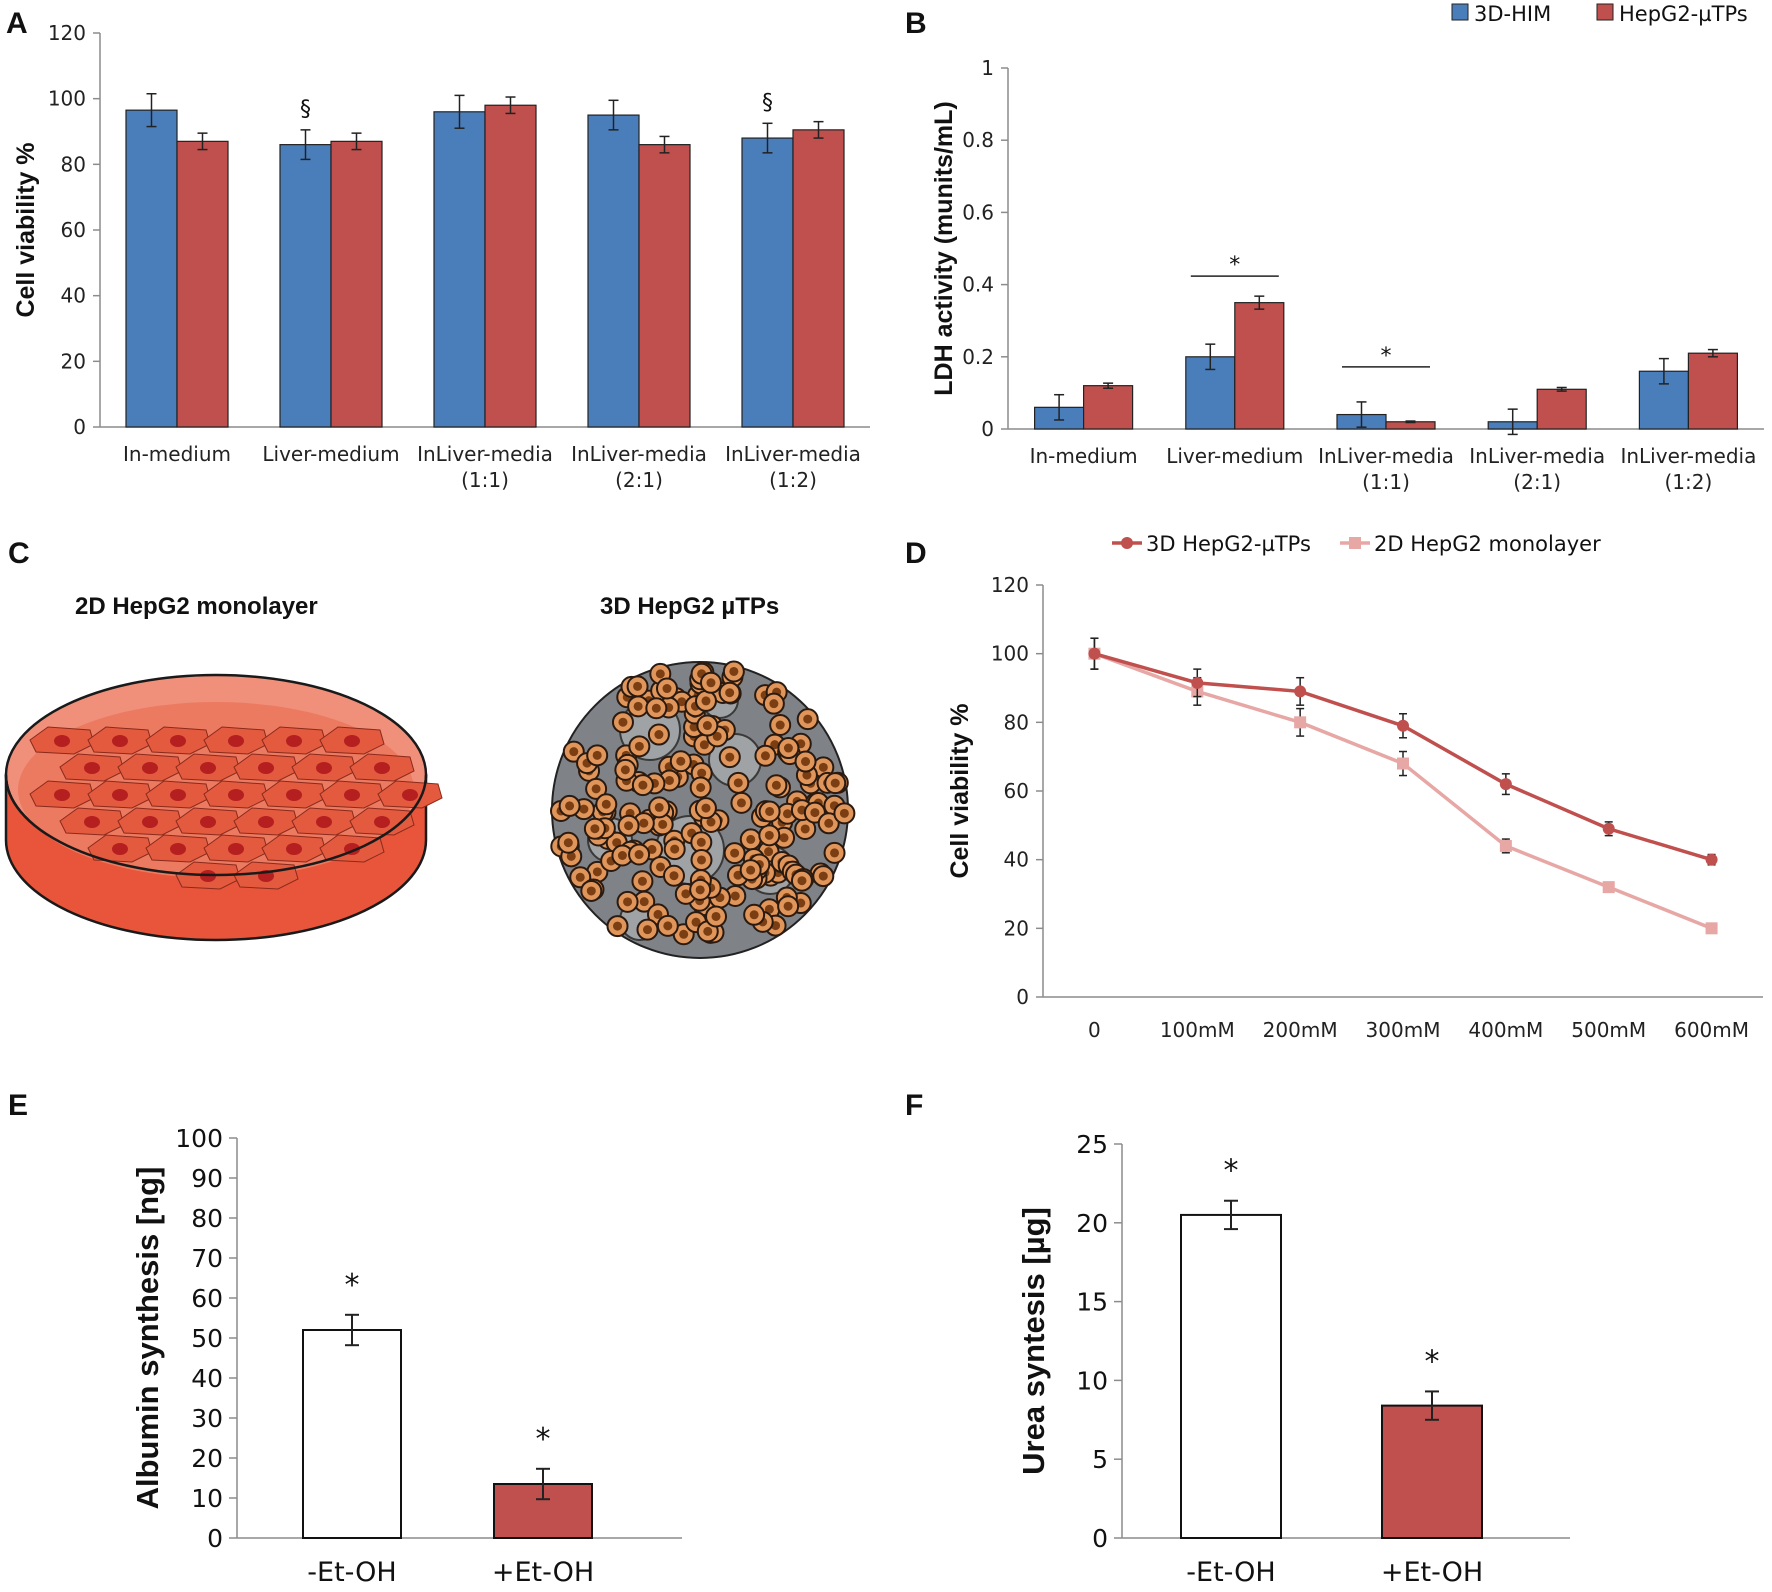 The width and height of the screenshot is (1772, 1592). What do you see at coordinates (1016, 860) in the screenshot?
I see `y-tick-label: 40` at bounding box center [1016, 860].